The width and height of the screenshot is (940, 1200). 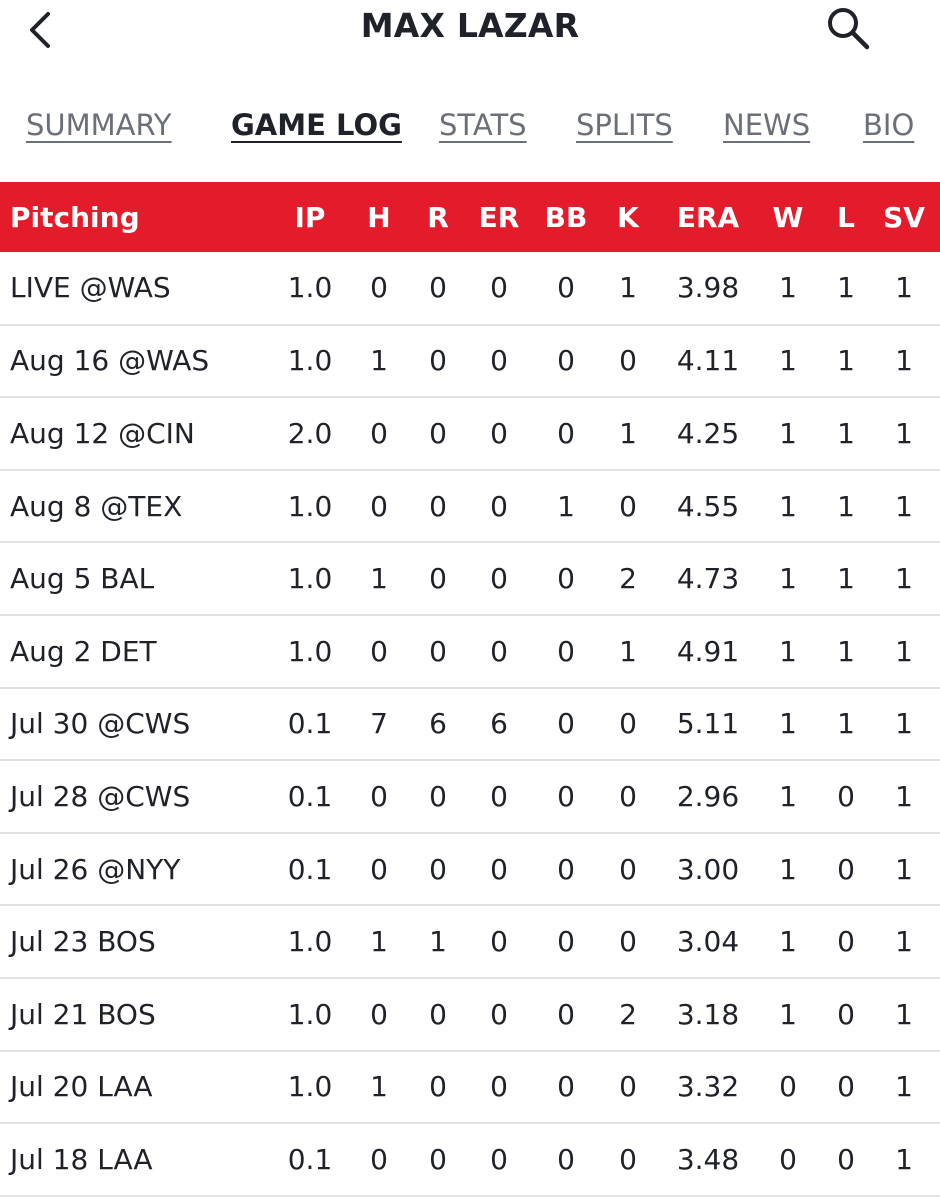 I want to click on table-row: Aug 2 DET 1.0 0 0 0 0 1 4.91 1 1 1, so click(x=470, y=651).